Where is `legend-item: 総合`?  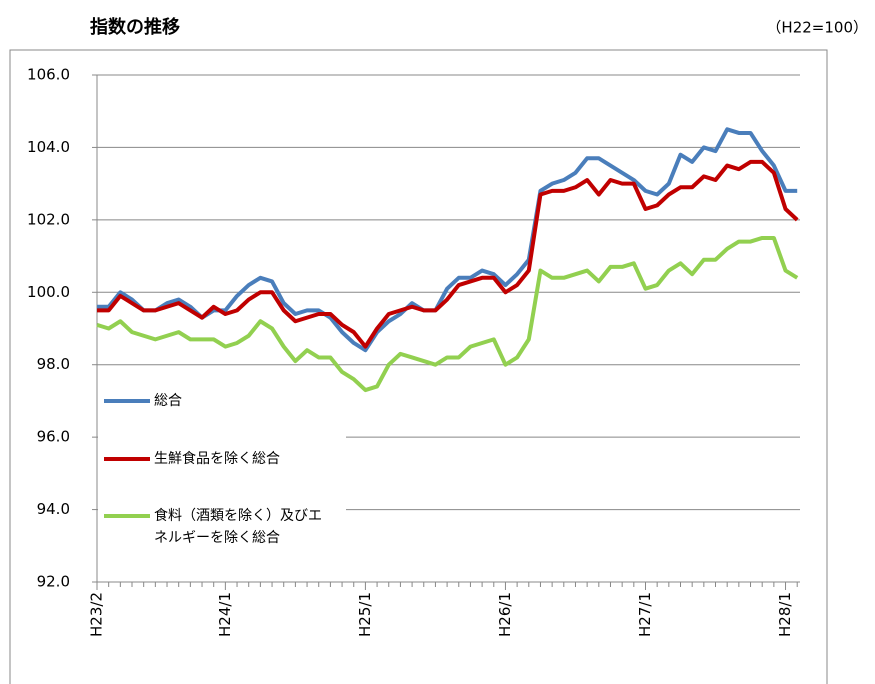
legend-item: 総合 is located at coordinates (216, 401).